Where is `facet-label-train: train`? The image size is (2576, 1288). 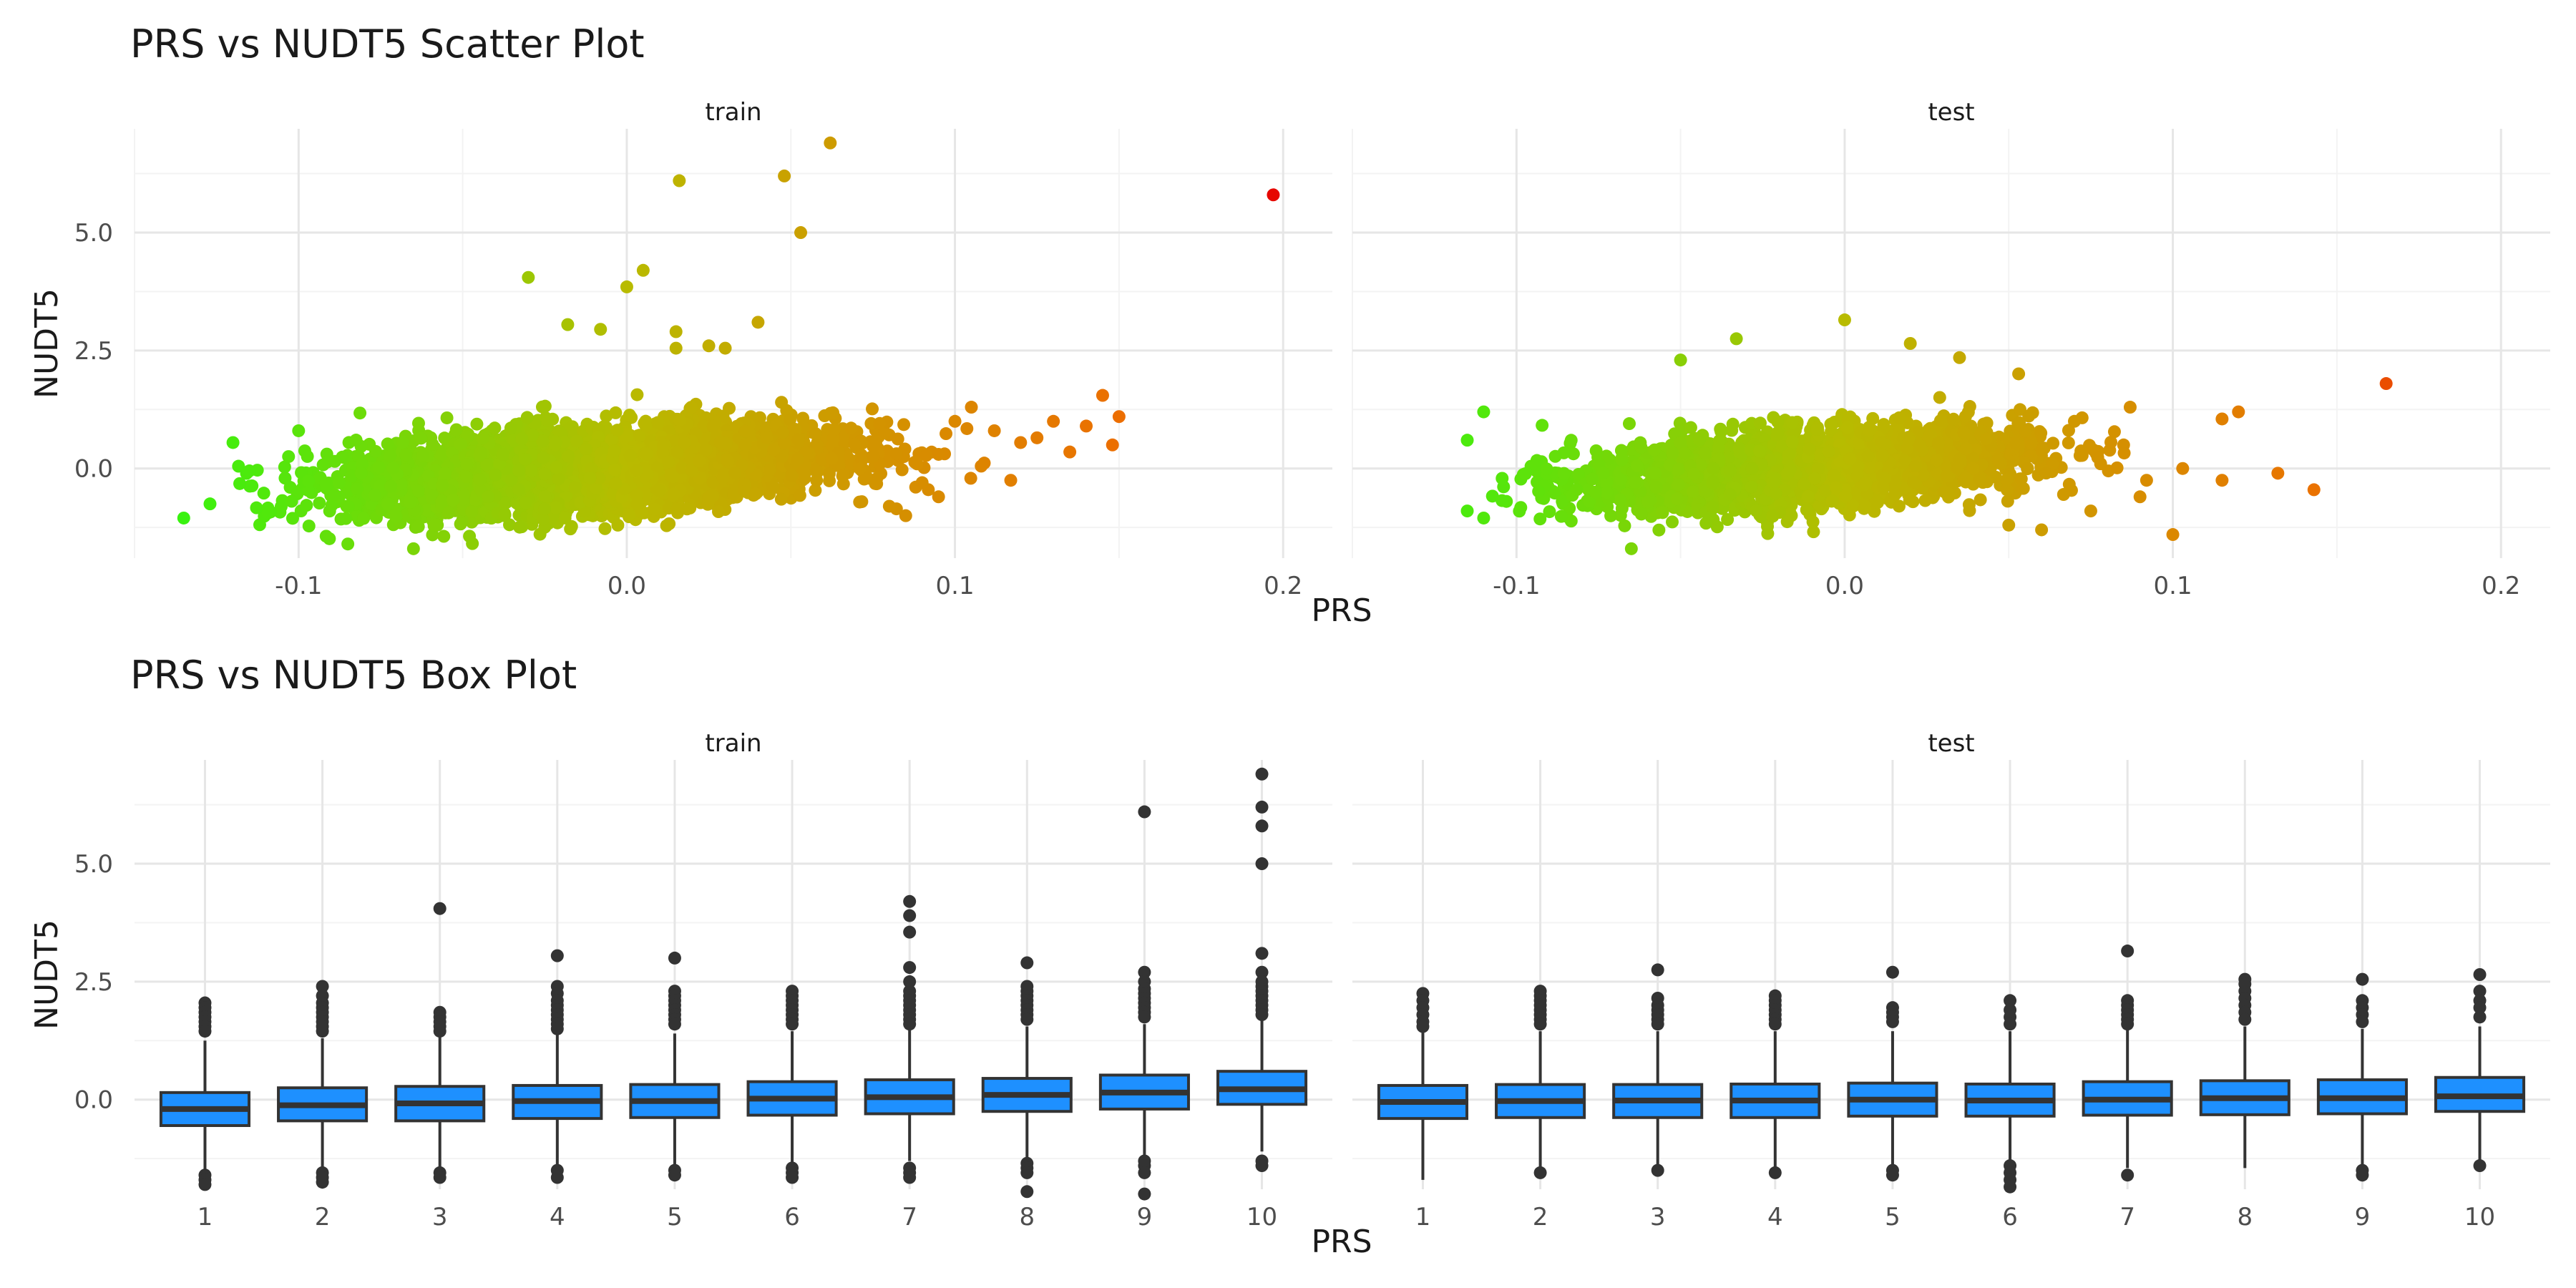 facet-label-train: train is located at coordinates (733, 112).